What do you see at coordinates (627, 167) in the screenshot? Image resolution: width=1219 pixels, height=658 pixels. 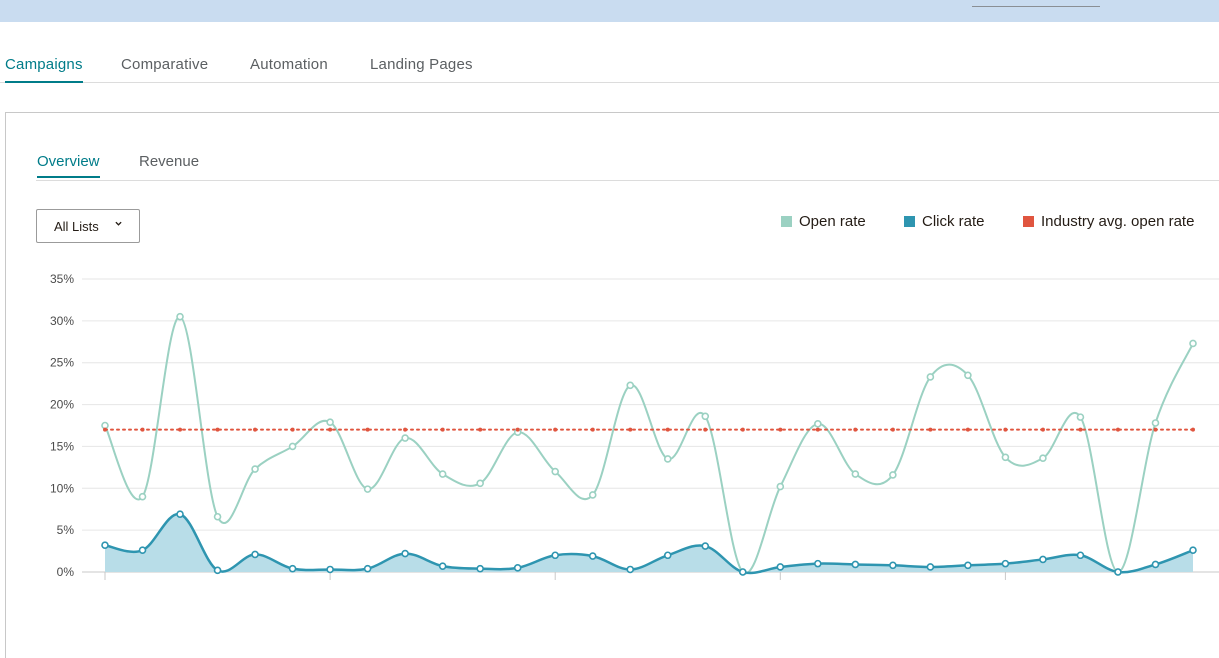 I see `sub-tabs: Overview Revenue` at bounding box center [627, 167].